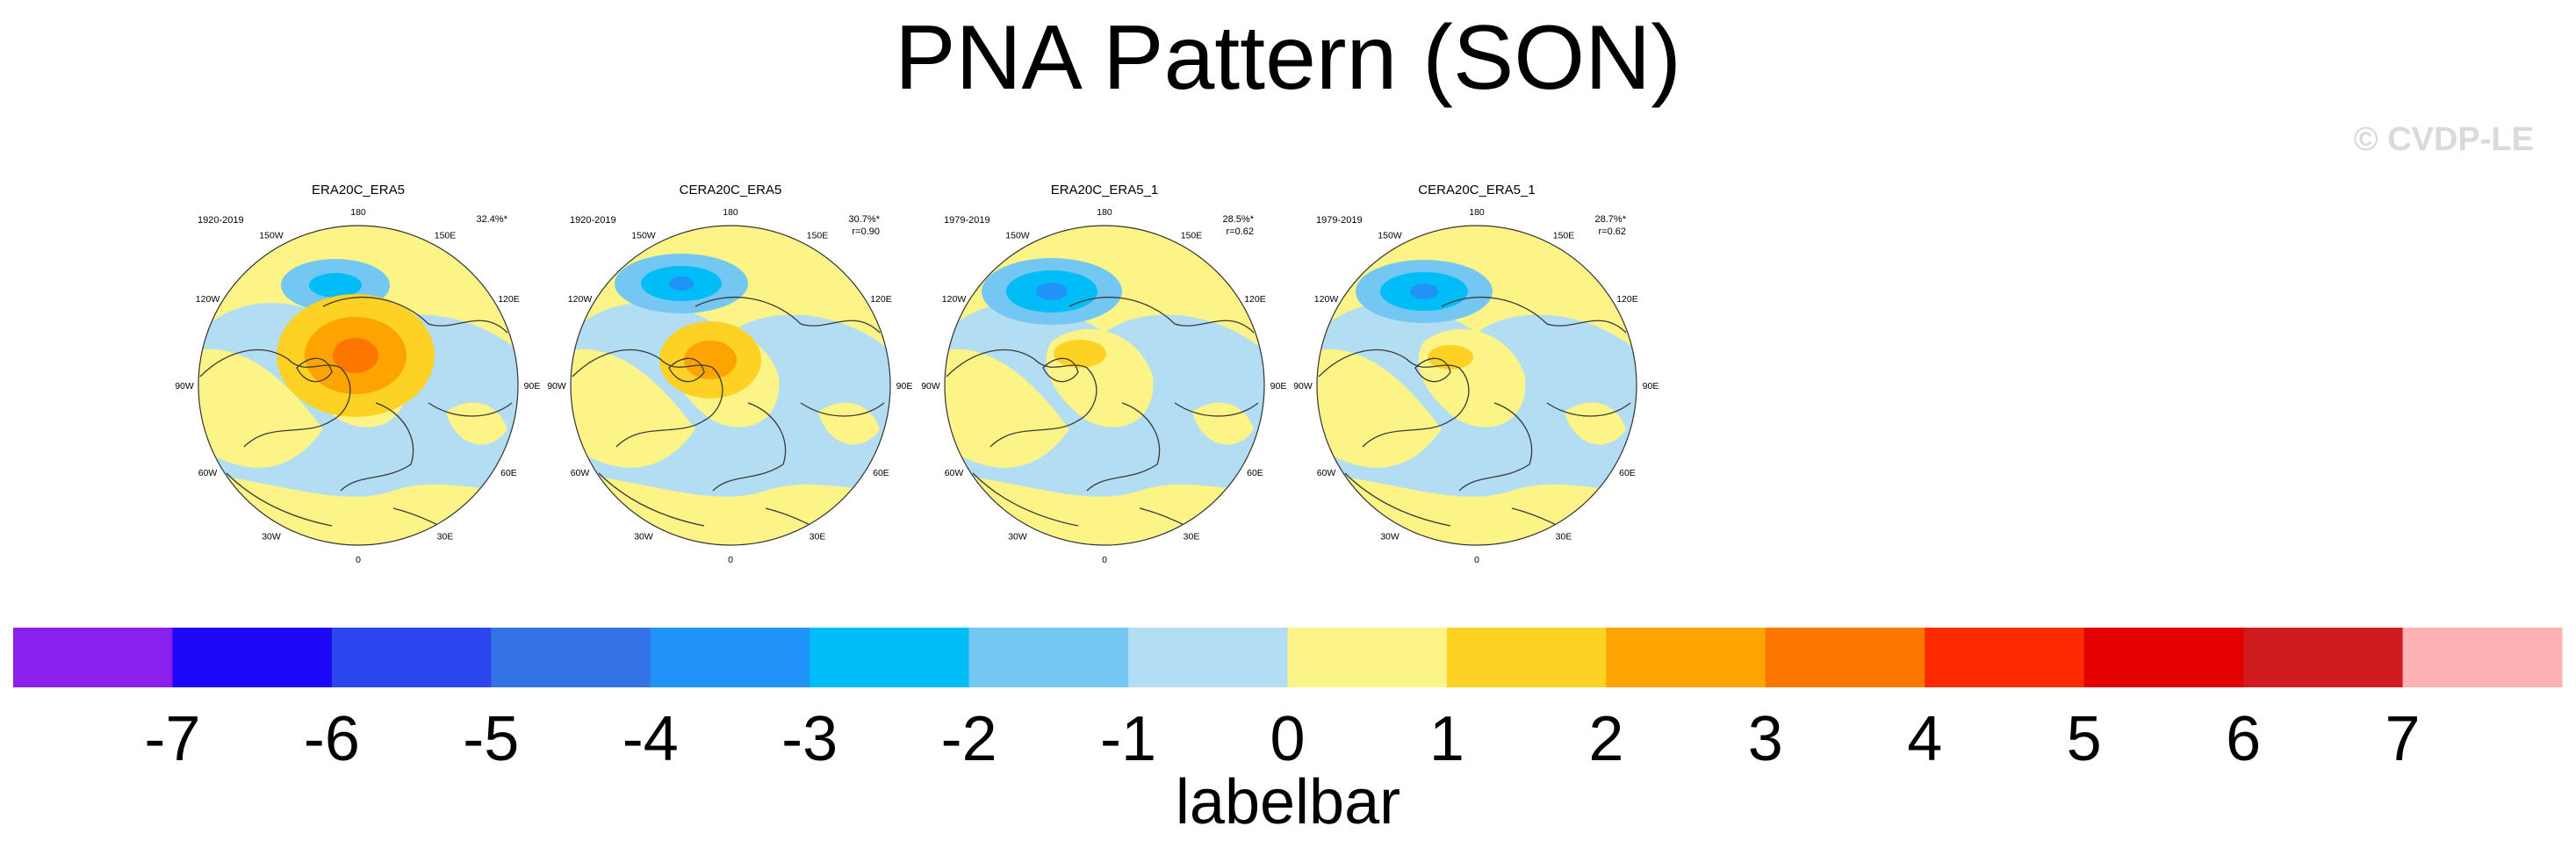  What do you see at coordinates (1924, 739) in the screenshot?
I see `labelbar-tick: 4` at bounding box center [1924, 739].